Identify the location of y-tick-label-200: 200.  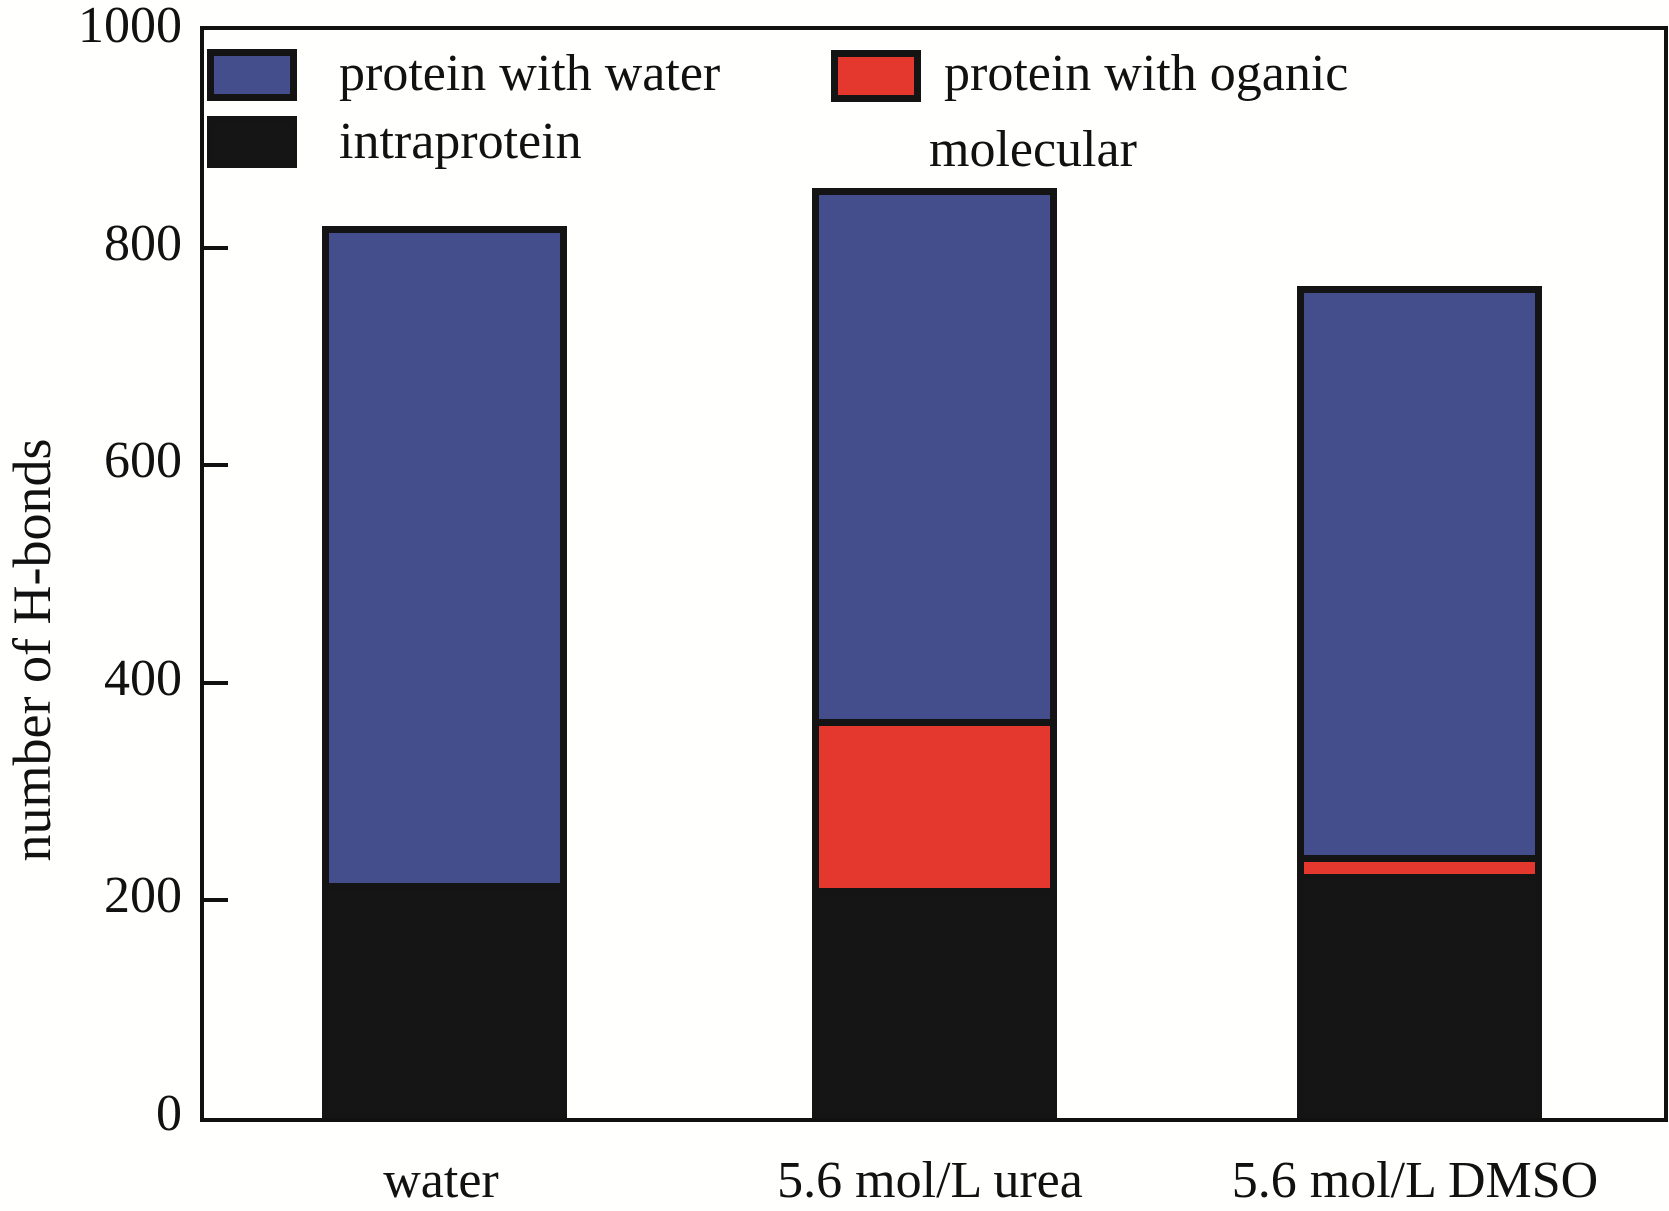
(143, 895).